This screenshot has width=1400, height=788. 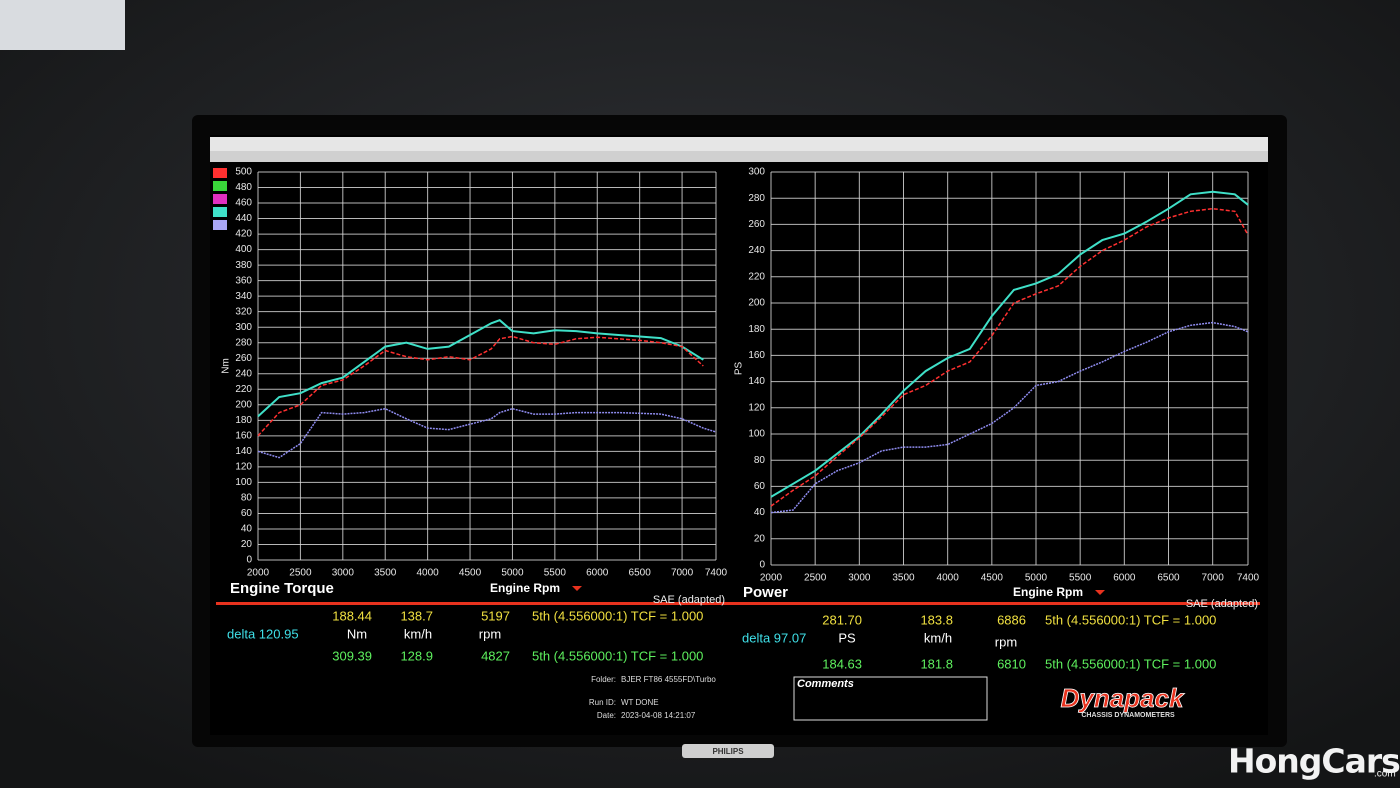 What do you see at coordinates (62, 25) in the screenshot?
I see `window-light` at bounding box center [62, 25].